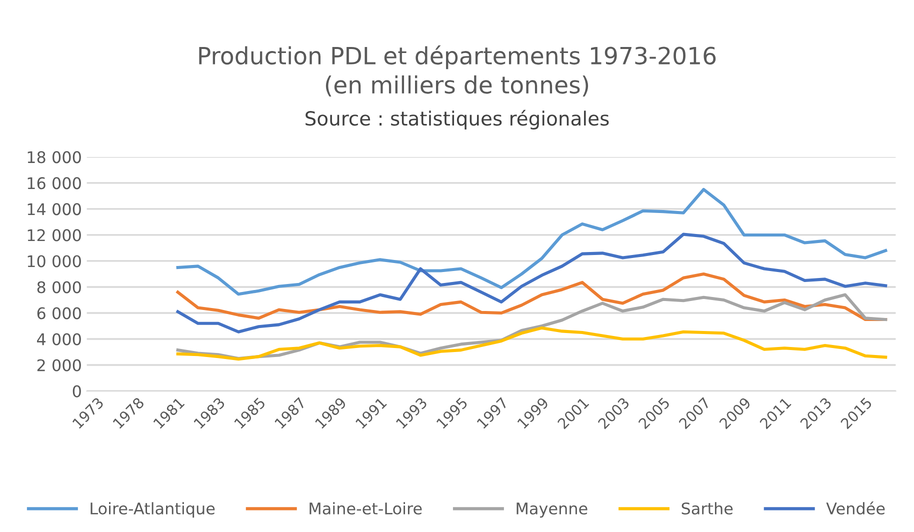 Image resolution: width=914 pixels, height=532 pixels. What do you see at coordinates (59, 365) in the screenshot?
I see `y-tick-label: 2 000` at bounding box center [59, 365].